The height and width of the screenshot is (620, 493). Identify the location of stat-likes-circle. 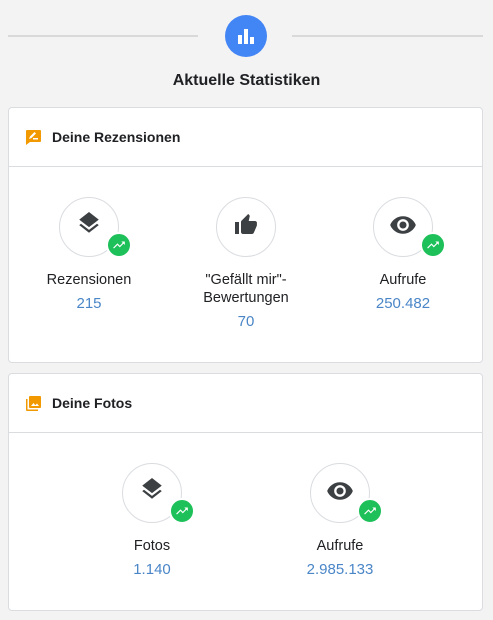
(246, 227).